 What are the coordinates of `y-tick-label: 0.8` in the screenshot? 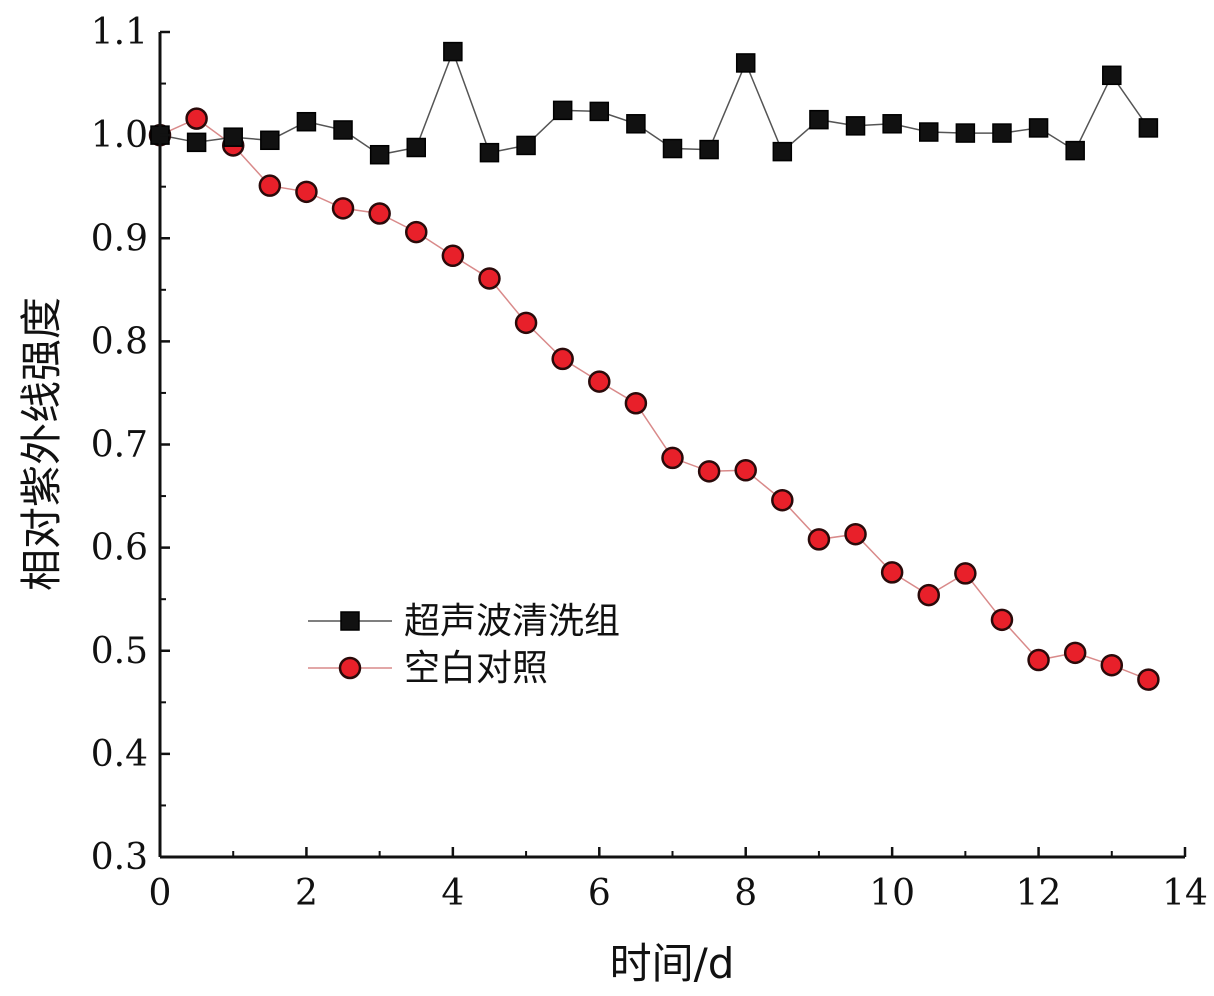 It's located at (119, 341).